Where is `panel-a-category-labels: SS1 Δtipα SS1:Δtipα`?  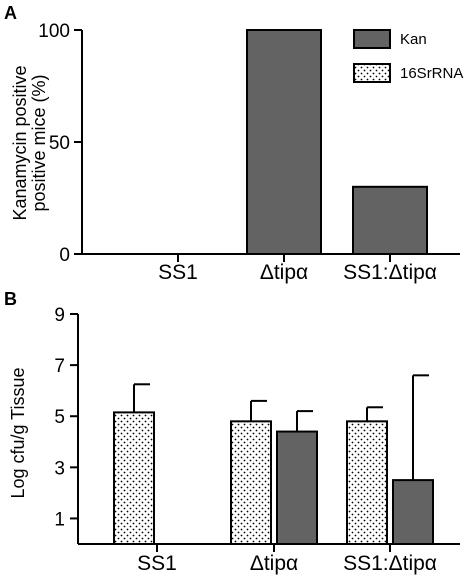 panel-a-category-labels: SS1 Δtipα SS1:Δtipα is located at coordinates (297, 269).